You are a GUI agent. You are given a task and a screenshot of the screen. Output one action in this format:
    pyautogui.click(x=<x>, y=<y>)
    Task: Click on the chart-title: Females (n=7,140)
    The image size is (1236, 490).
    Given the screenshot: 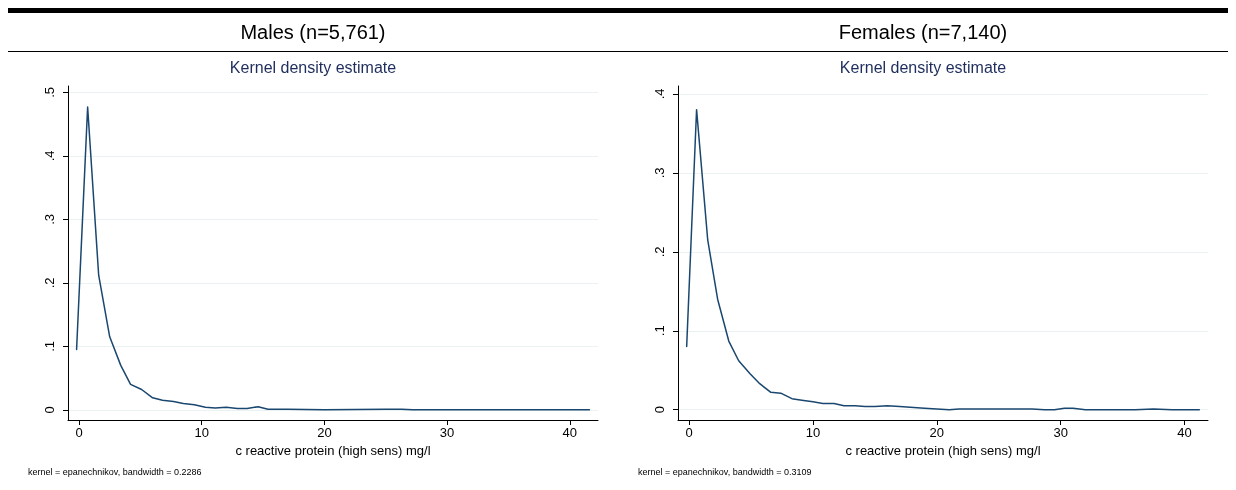 What is the action you would take?
    pyautogui.click(x=923, y=32)
    